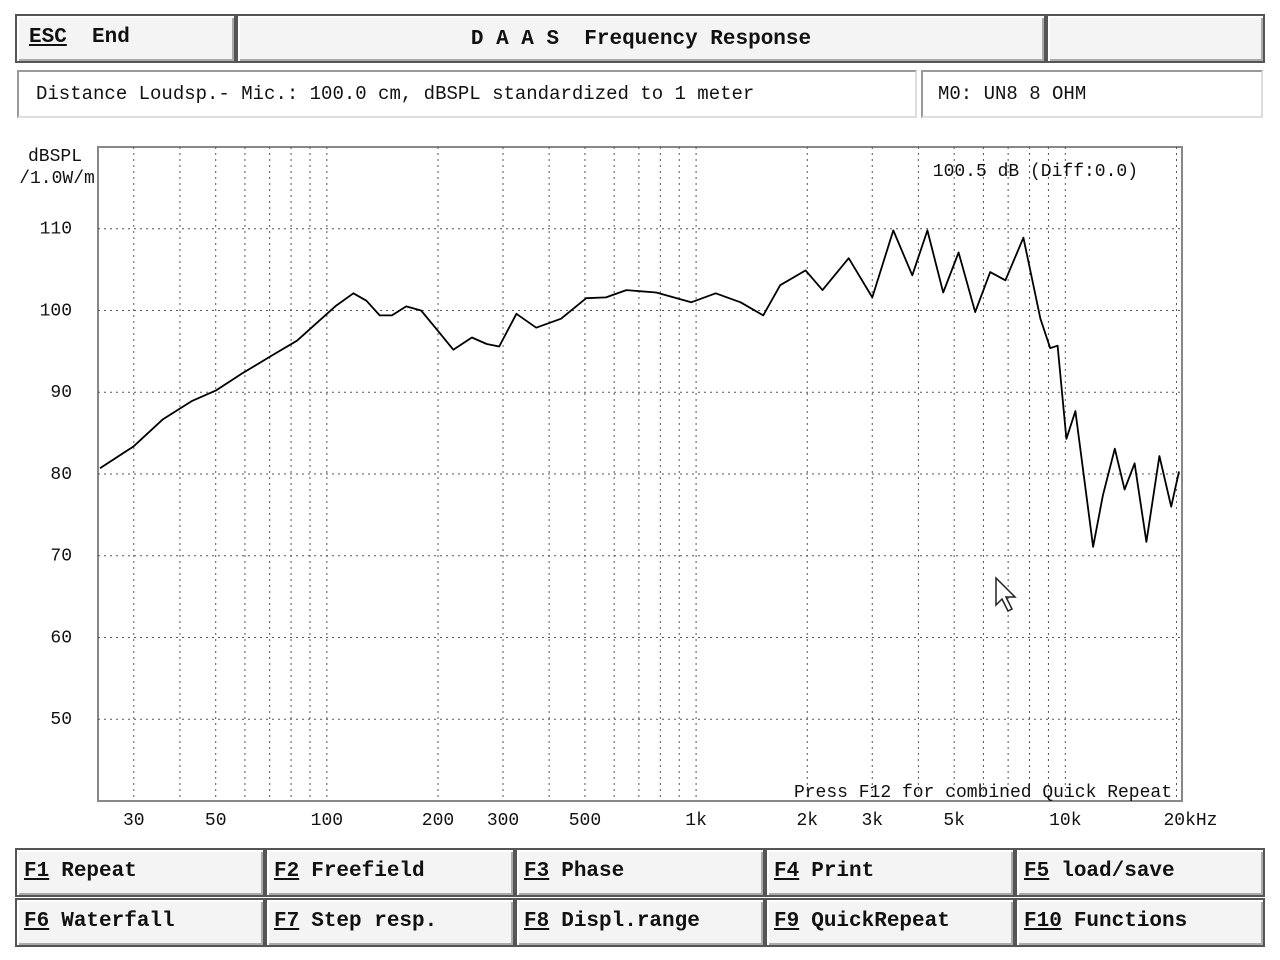 Image resolution: width=1280 pixels, height=960 pixels. What do you see at coordinates (56, 230) in the screenshot?
I see `y-tick-label: 110` at bounding box center [56, 230].